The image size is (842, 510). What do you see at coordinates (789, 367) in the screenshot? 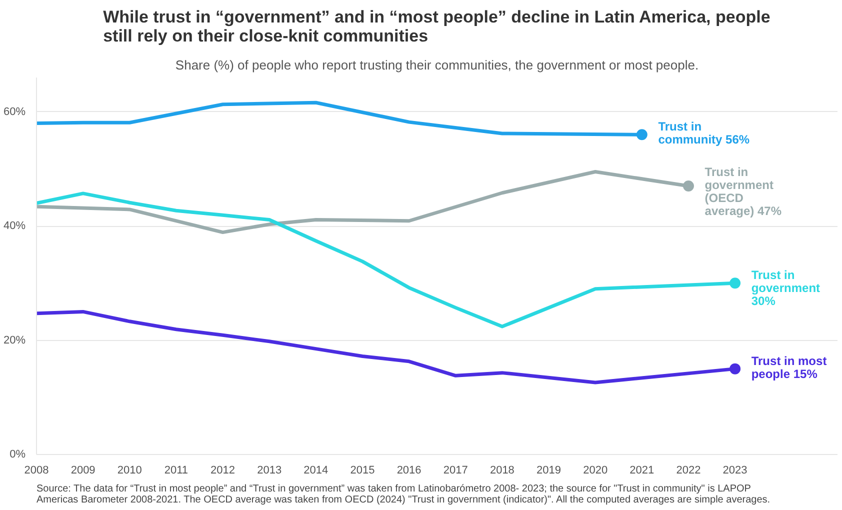
I see `text: Trust in most people 15%` at bounding box center [789, 367].